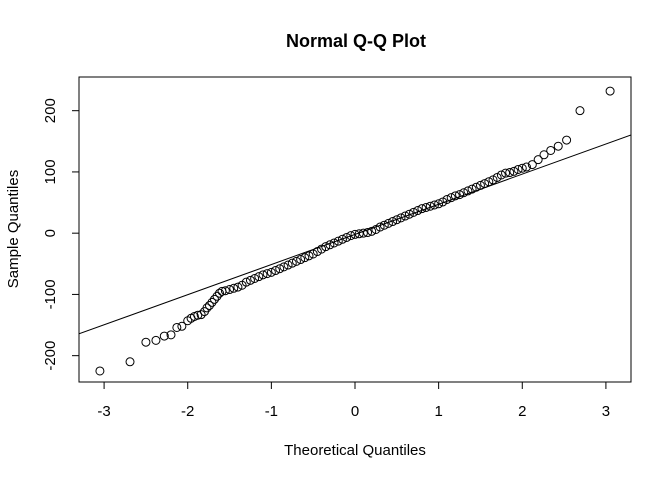 Image resolution: width=672 pixels, height=480 pixels. What do you see at coordinates (50, 110) in the screenshot?
I see `y-tick-label: 200` at bounding box center [50, 110].